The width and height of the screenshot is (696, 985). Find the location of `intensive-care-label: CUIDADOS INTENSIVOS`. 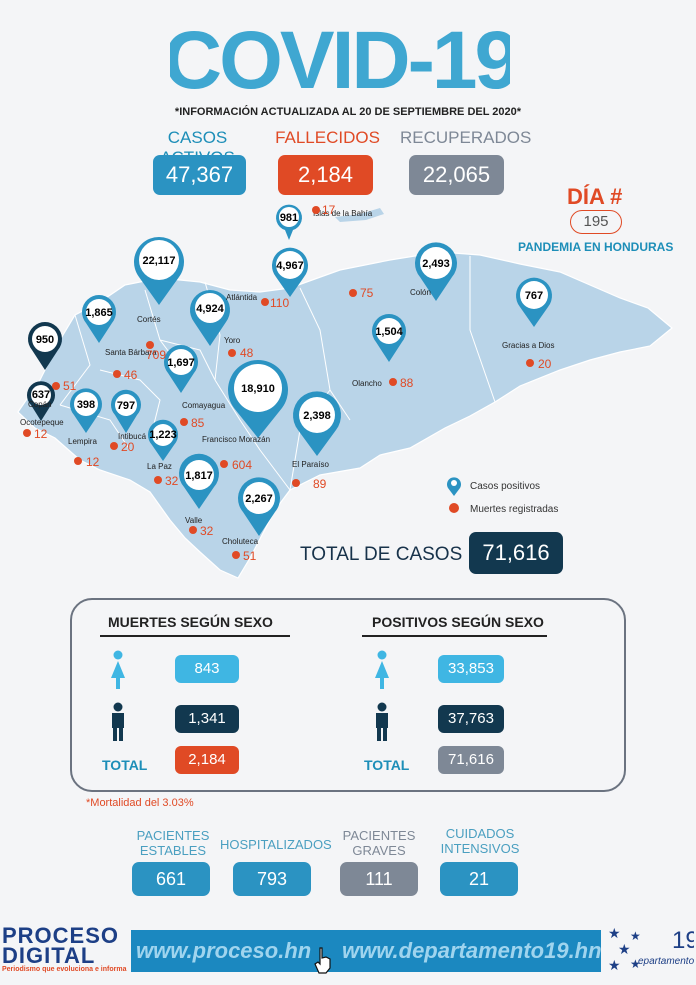

intensive-care-label: CUIDADOS INTENSIVOS is located at coordinates (480, 841).